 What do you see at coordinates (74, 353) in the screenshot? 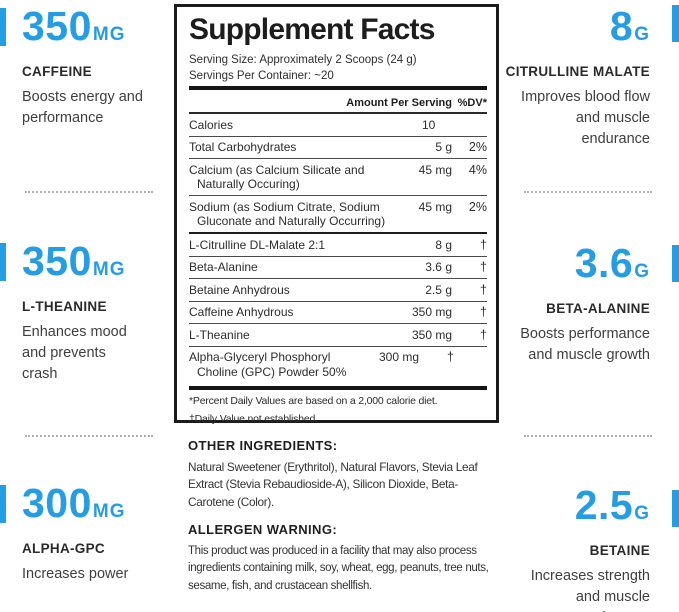
I see `stat-description: Enhances mood and prevents crash` at bounding box center [74, 353].